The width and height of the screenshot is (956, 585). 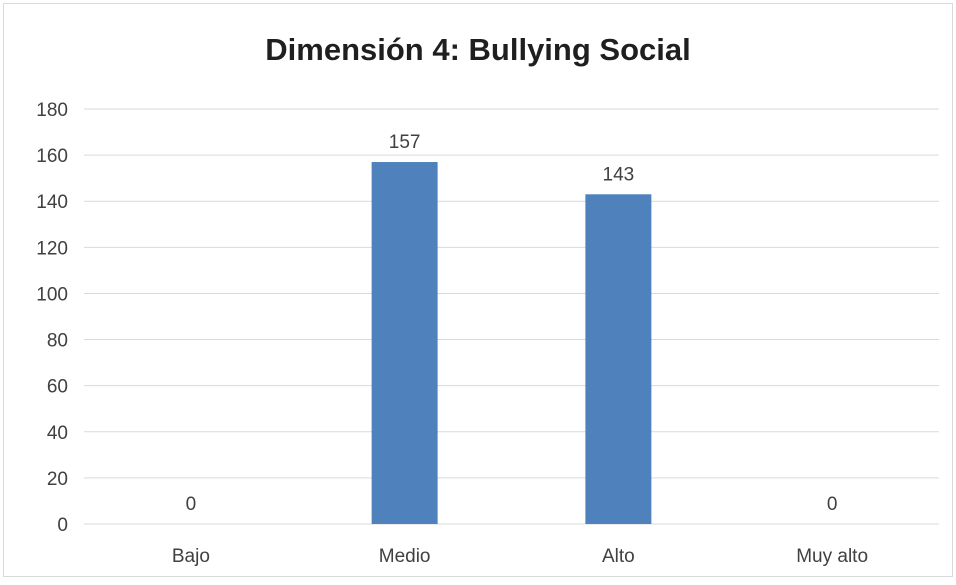 What do you see at coordinates (405, 142) in the screenshot?
I see `data-label: 157` at bounding box center [405, 142].